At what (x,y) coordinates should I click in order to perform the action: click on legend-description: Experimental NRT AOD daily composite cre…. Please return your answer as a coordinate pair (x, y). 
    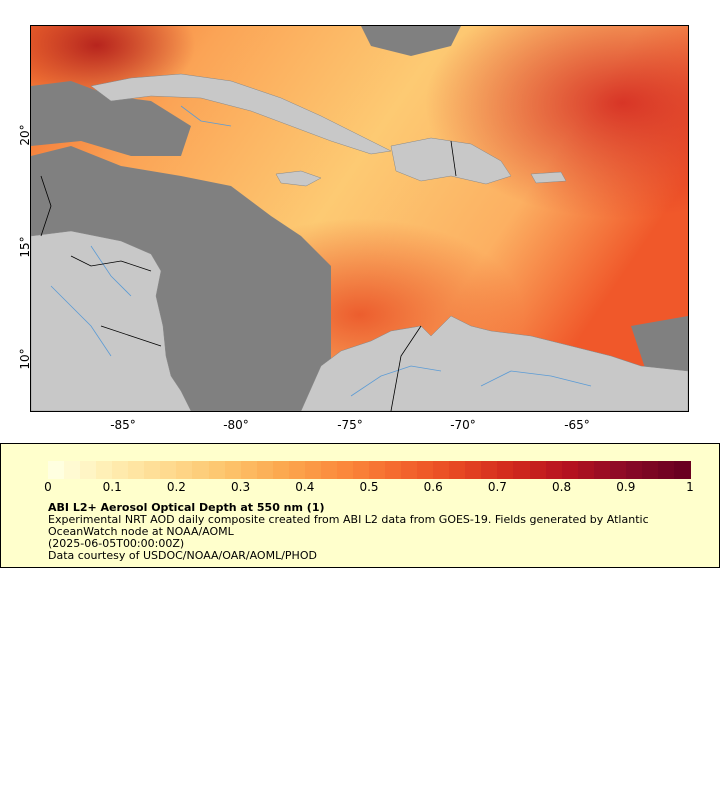
    Looking at the image, I should click on (348, 519).